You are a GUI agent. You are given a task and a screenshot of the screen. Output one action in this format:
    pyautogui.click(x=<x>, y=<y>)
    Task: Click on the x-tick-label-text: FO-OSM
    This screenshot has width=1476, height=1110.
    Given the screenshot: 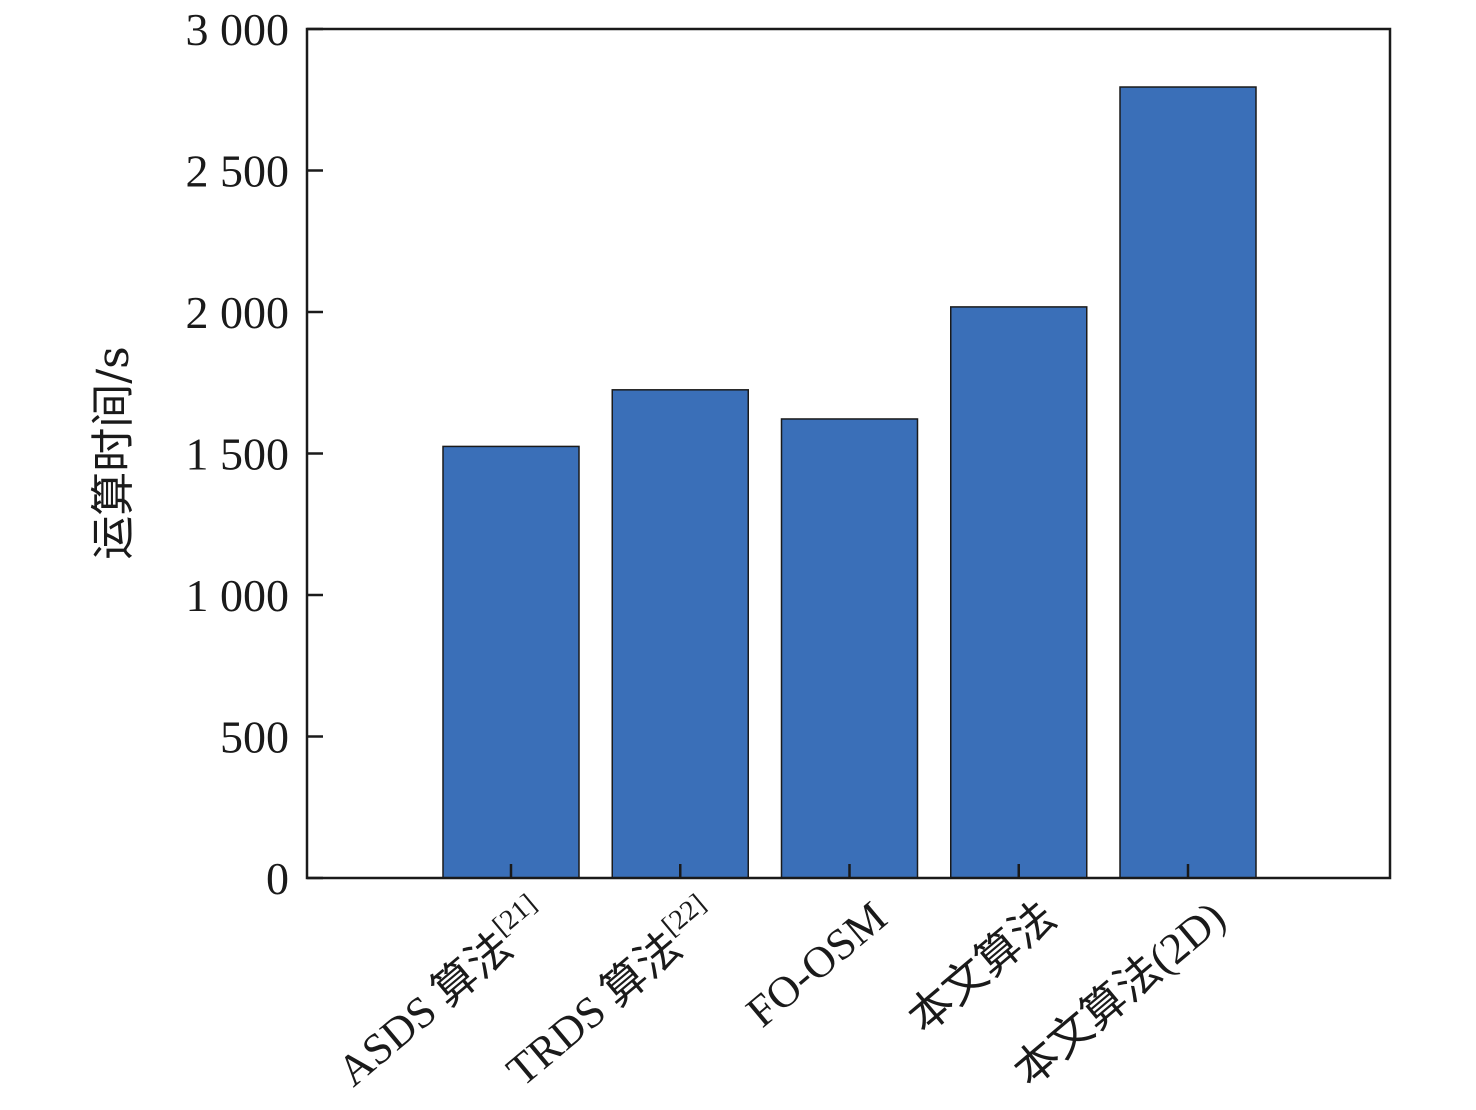 What is the action you would take?
    pyautogui.click(x=816, y=964)
    